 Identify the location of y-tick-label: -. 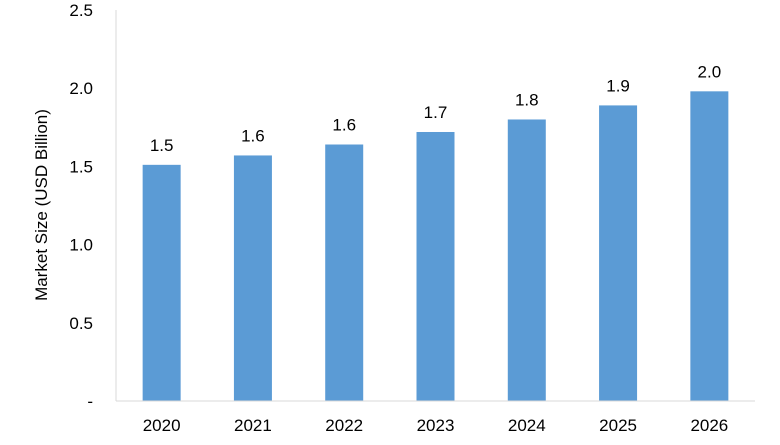
(90, 401).